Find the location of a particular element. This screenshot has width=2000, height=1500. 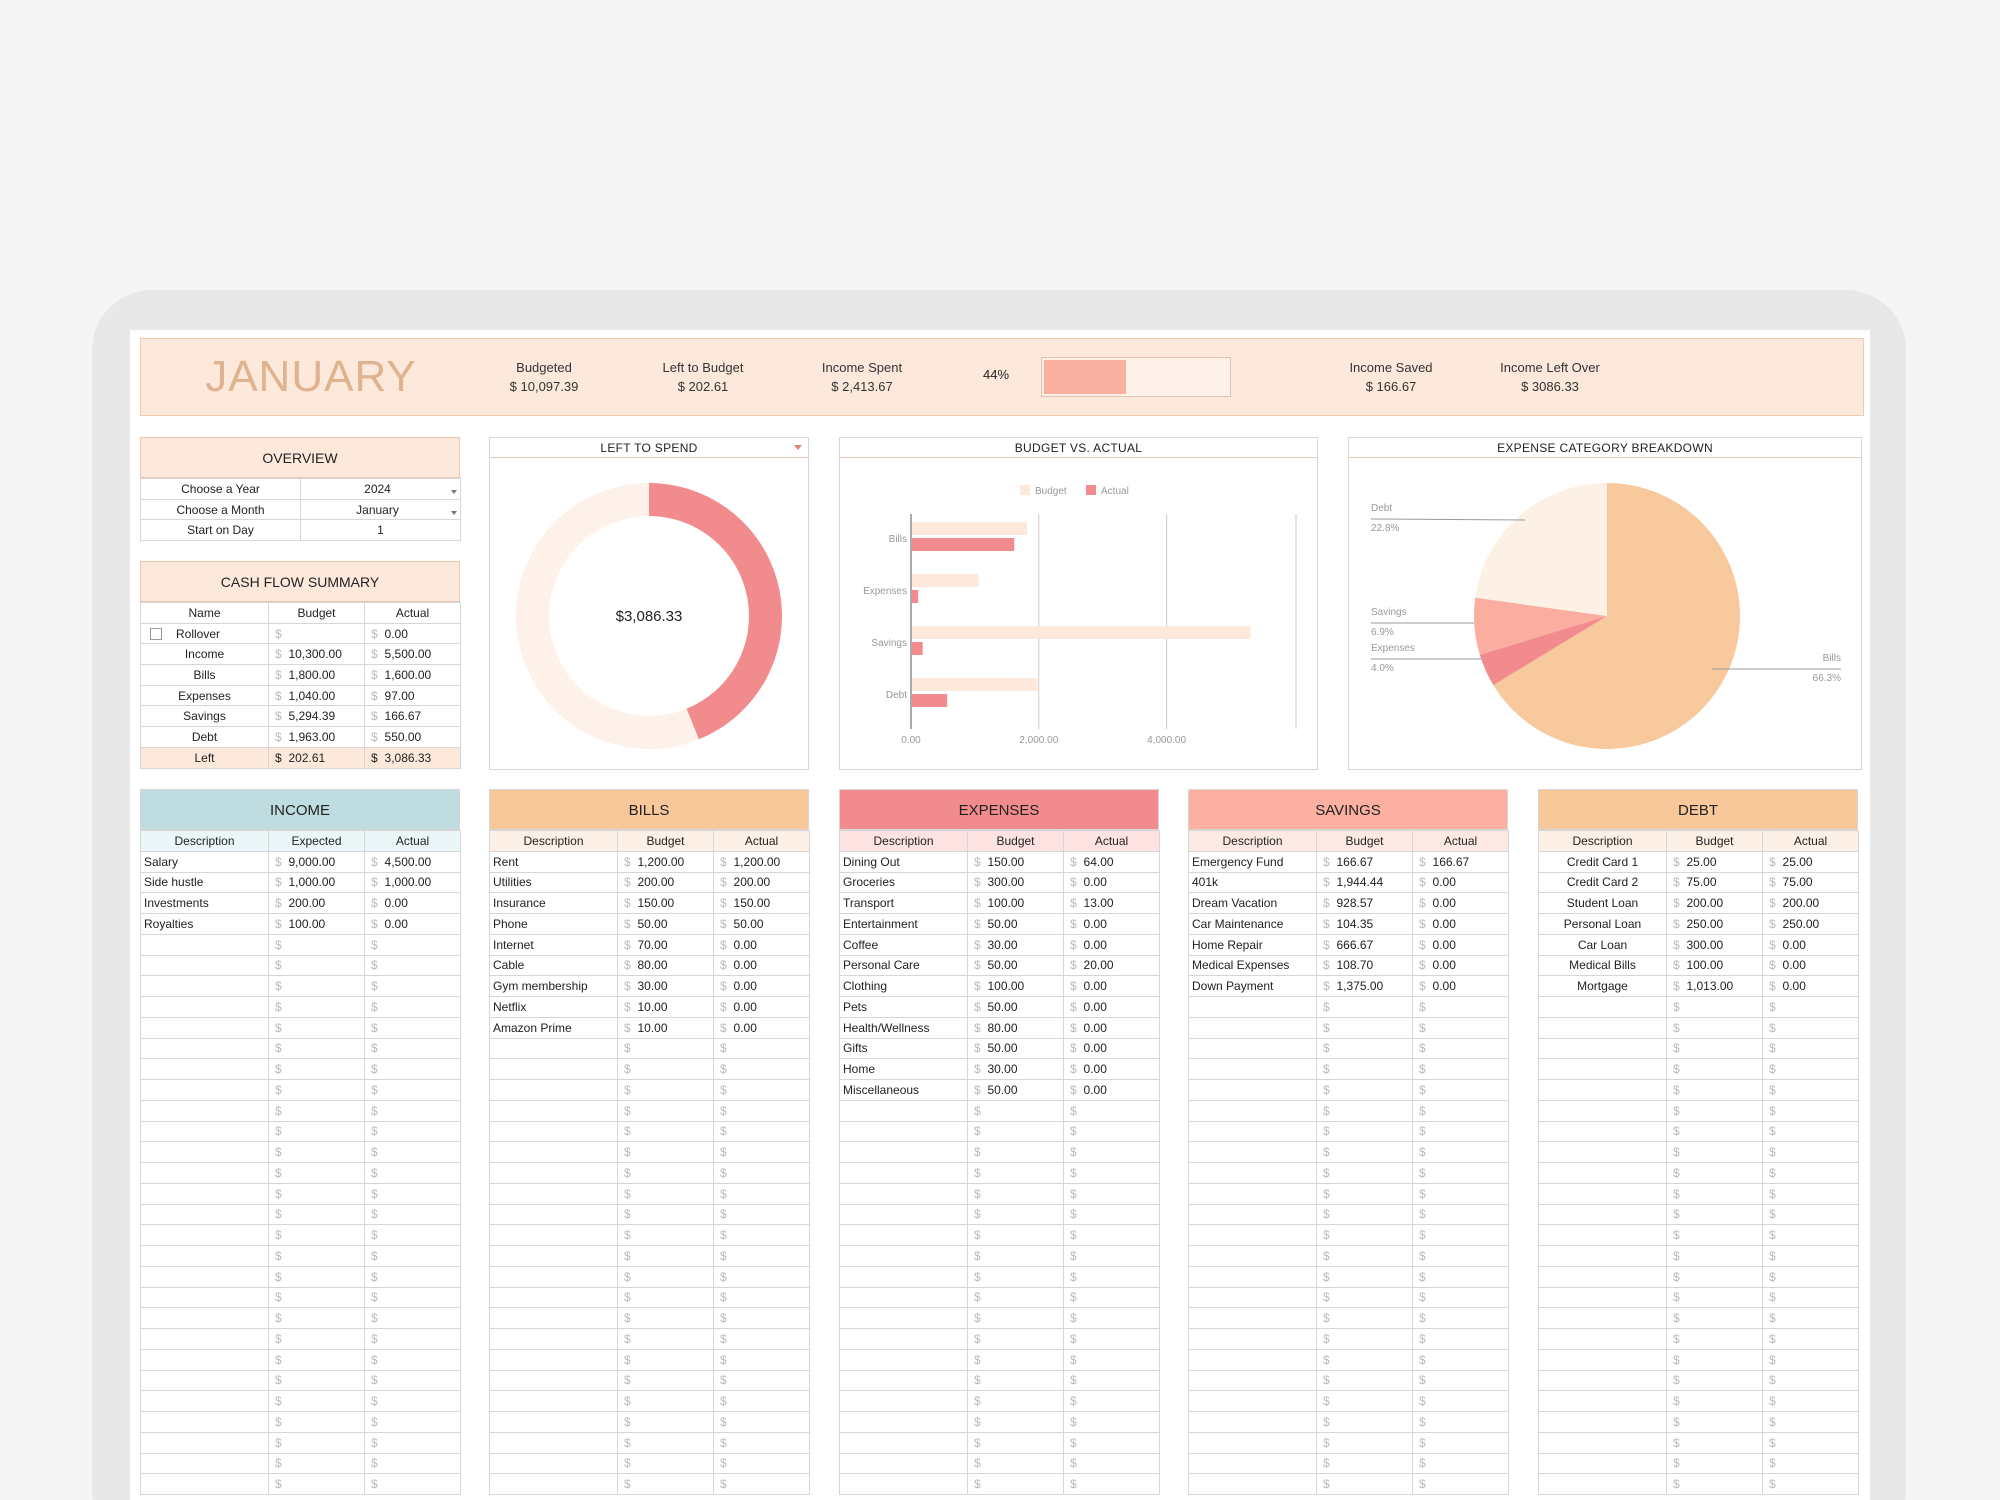

budget-cell: 9,000.00 is located at coordinates (325, 861).